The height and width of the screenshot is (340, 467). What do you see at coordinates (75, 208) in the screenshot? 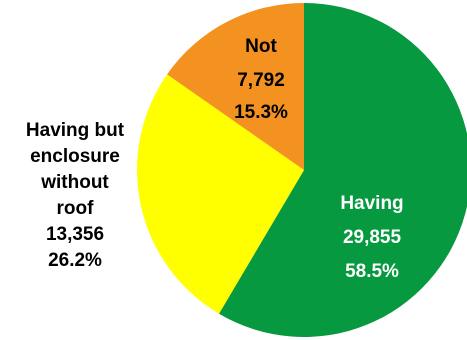
I see `label-line: roof` at bounding box center [75, 208].